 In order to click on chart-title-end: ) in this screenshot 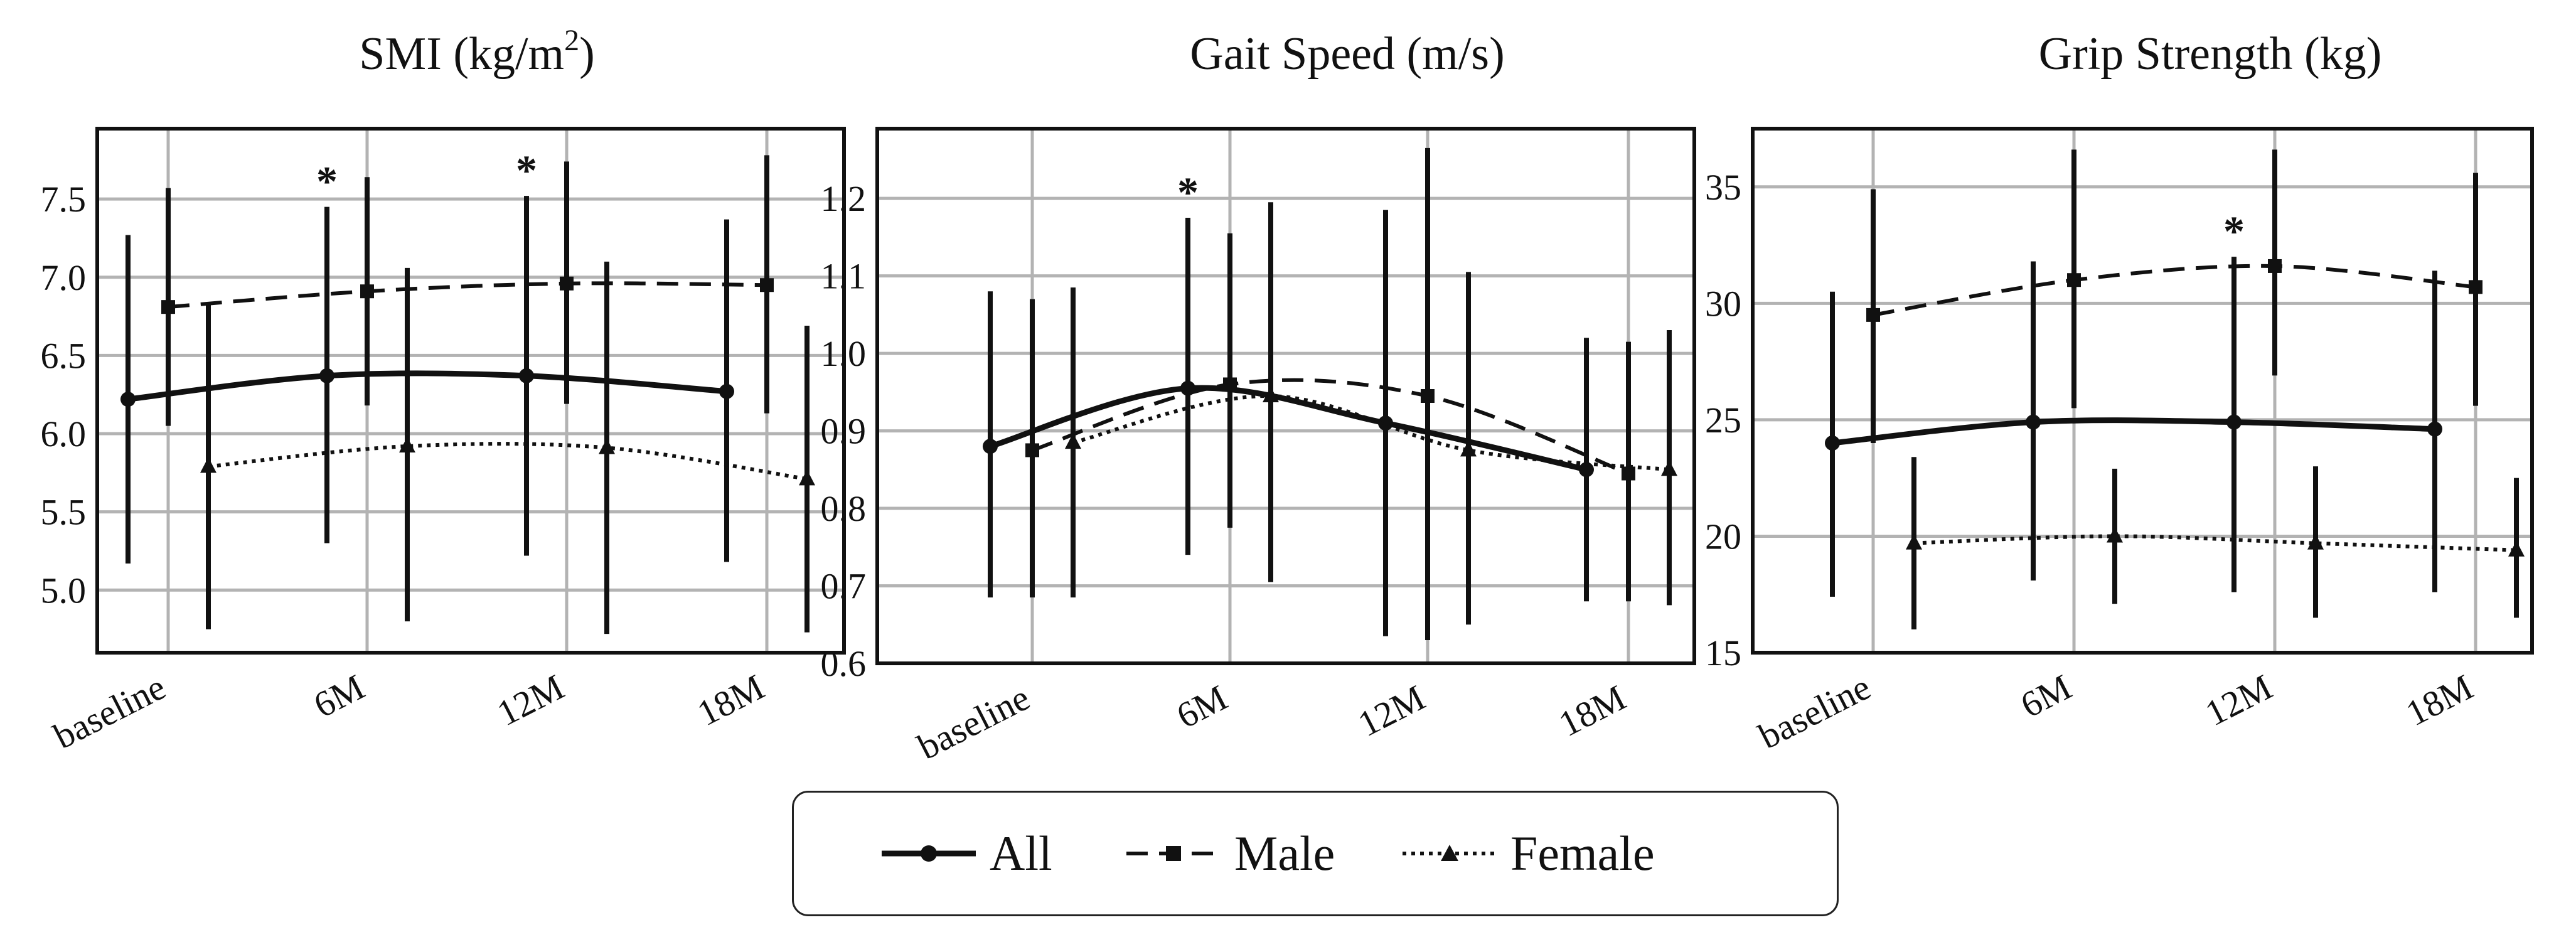, I will do `click(587, 54)`.